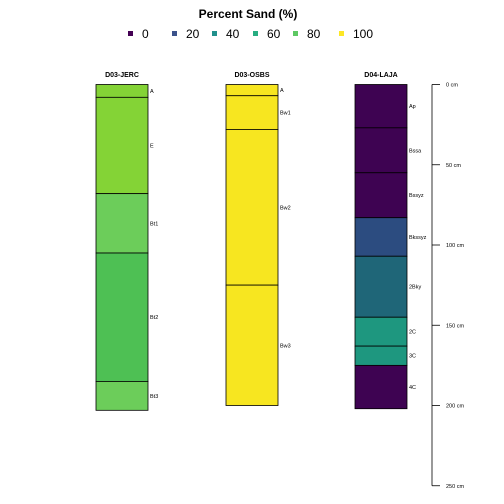 The width and height of the screenshot is (504, 504). Describe the element at coordinates (381, 237) in the screenshot. I see `horizon-bkssyz` at that location.